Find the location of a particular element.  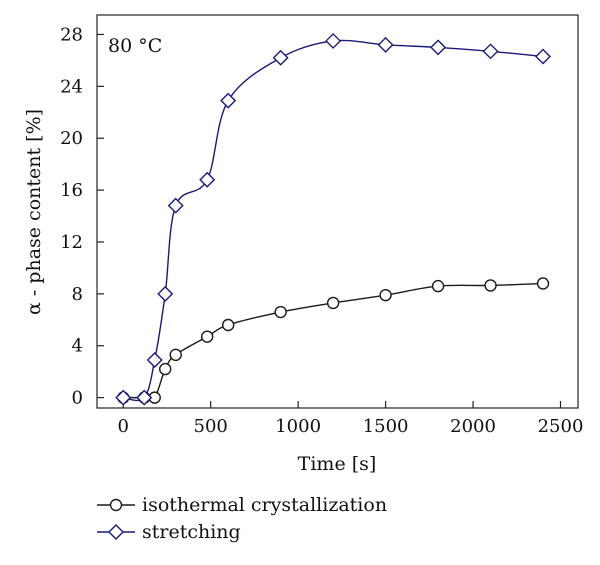

x-tick-label: 1500 is located at coordinates (386, 426).